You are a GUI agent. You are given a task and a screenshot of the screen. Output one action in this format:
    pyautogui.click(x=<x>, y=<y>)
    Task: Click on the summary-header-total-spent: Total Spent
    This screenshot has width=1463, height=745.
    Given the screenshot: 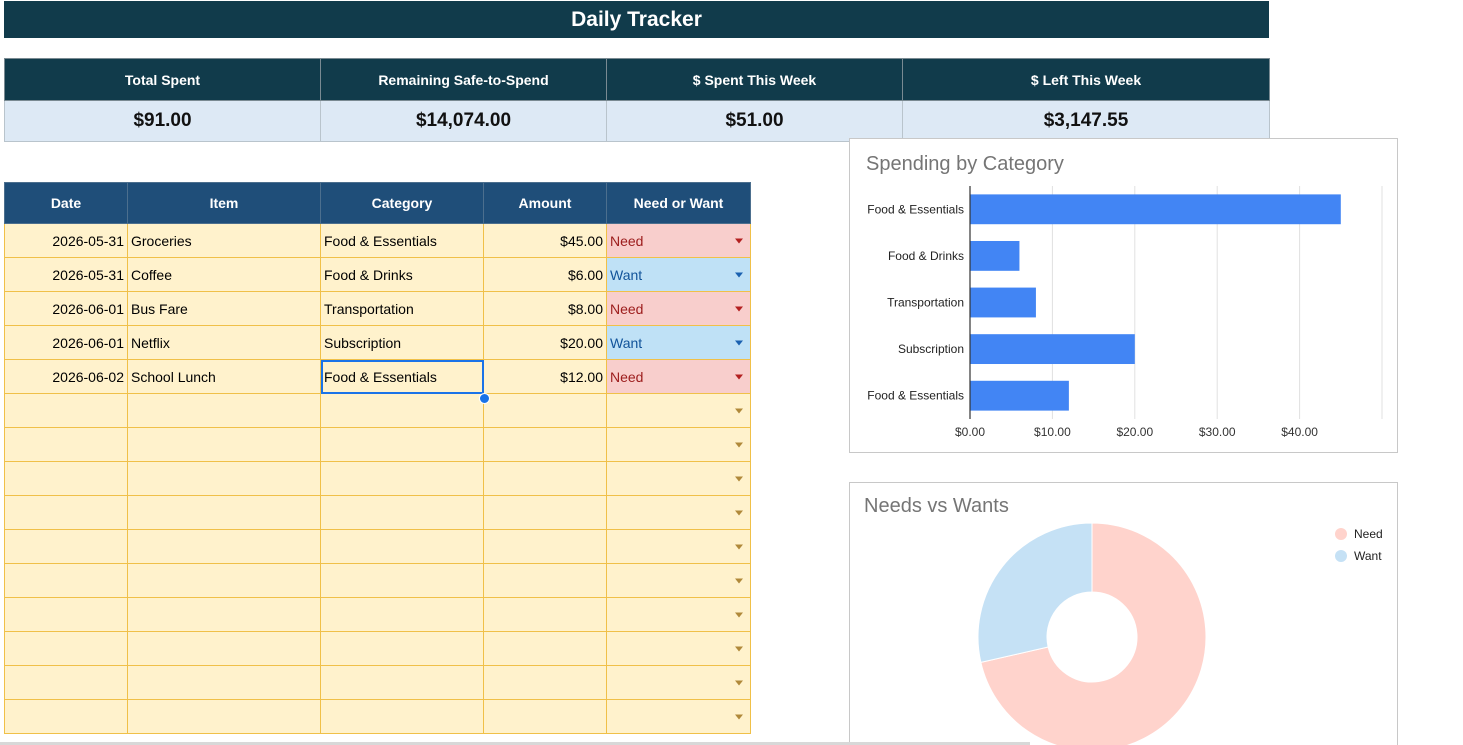 What is the action you would take?
    pyautogui.click(x=162, y=79)
    